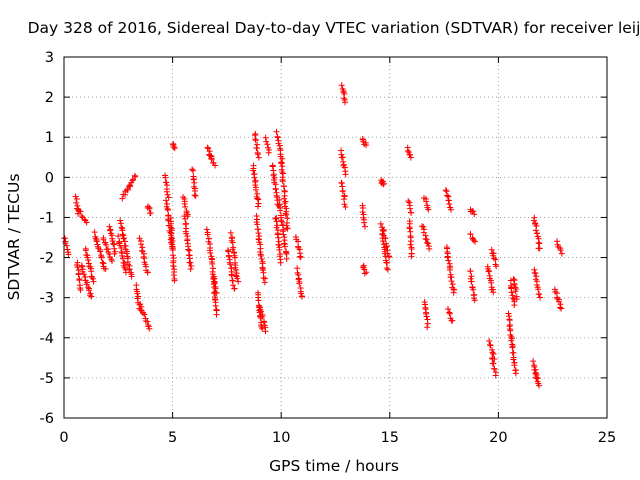  Describe the element at coordinates (281, 438) in the screenshot. I see `x-tick-label: 10` at that location.